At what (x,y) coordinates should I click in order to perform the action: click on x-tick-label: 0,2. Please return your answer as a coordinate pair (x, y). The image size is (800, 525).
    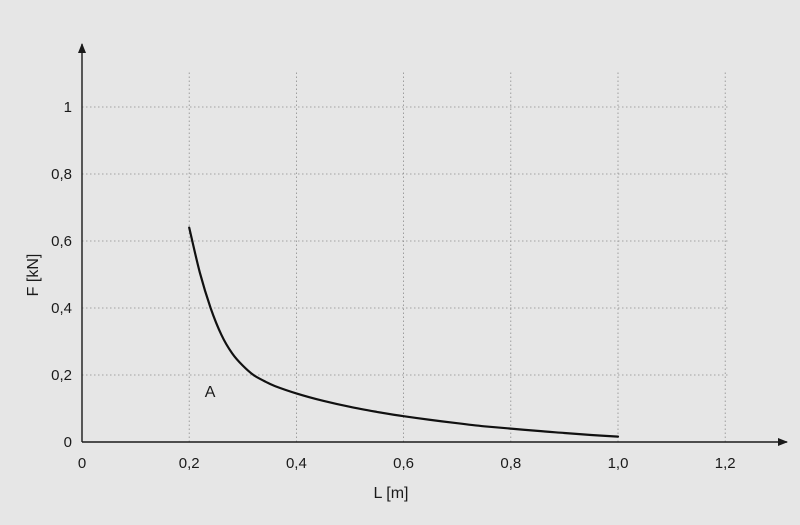
    Looking at the image, I should click on (189, 463).